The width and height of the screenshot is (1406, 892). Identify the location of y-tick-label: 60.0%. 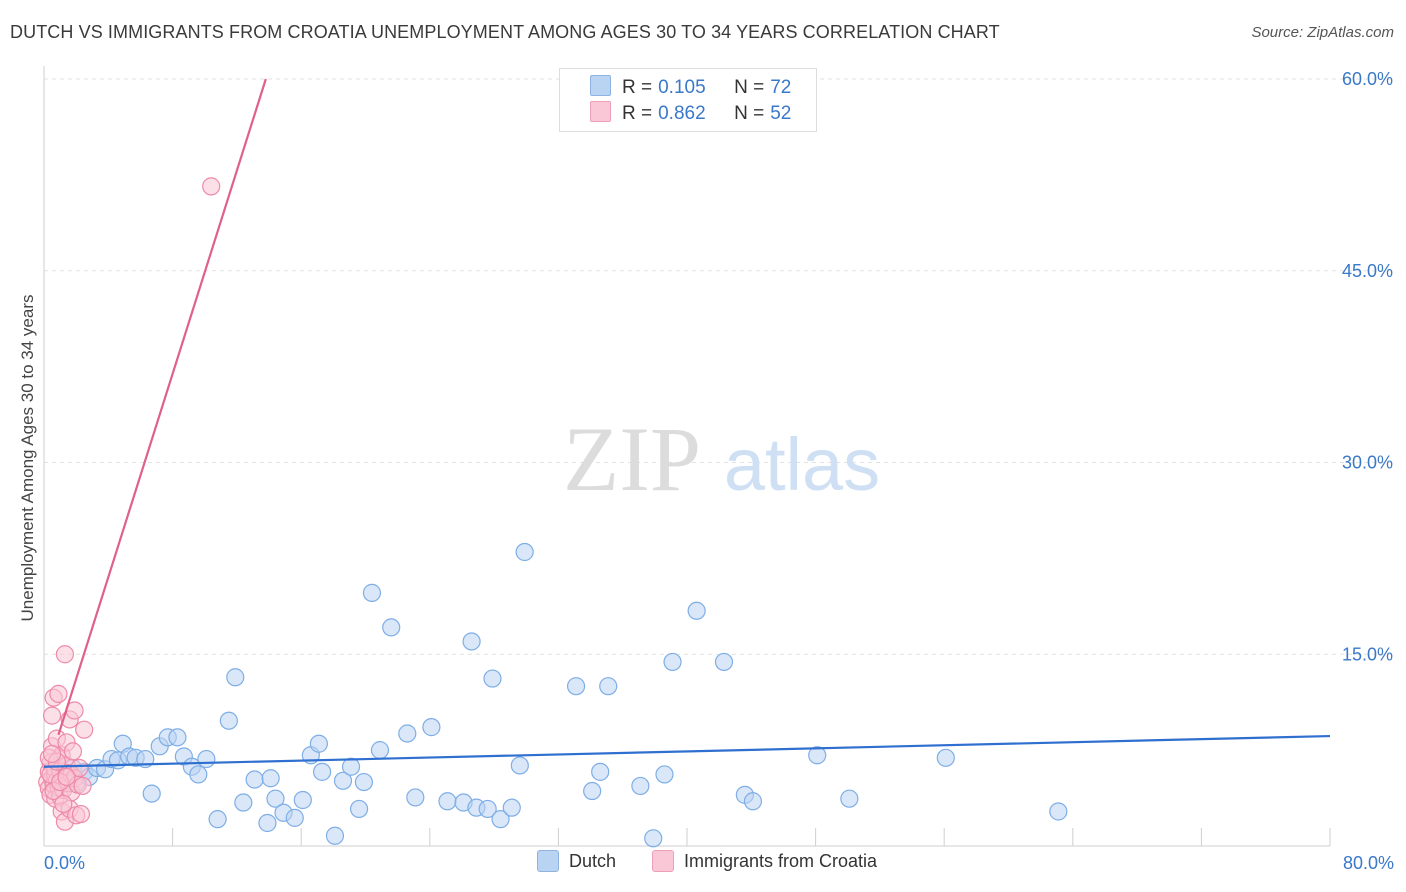
(1367, 79).